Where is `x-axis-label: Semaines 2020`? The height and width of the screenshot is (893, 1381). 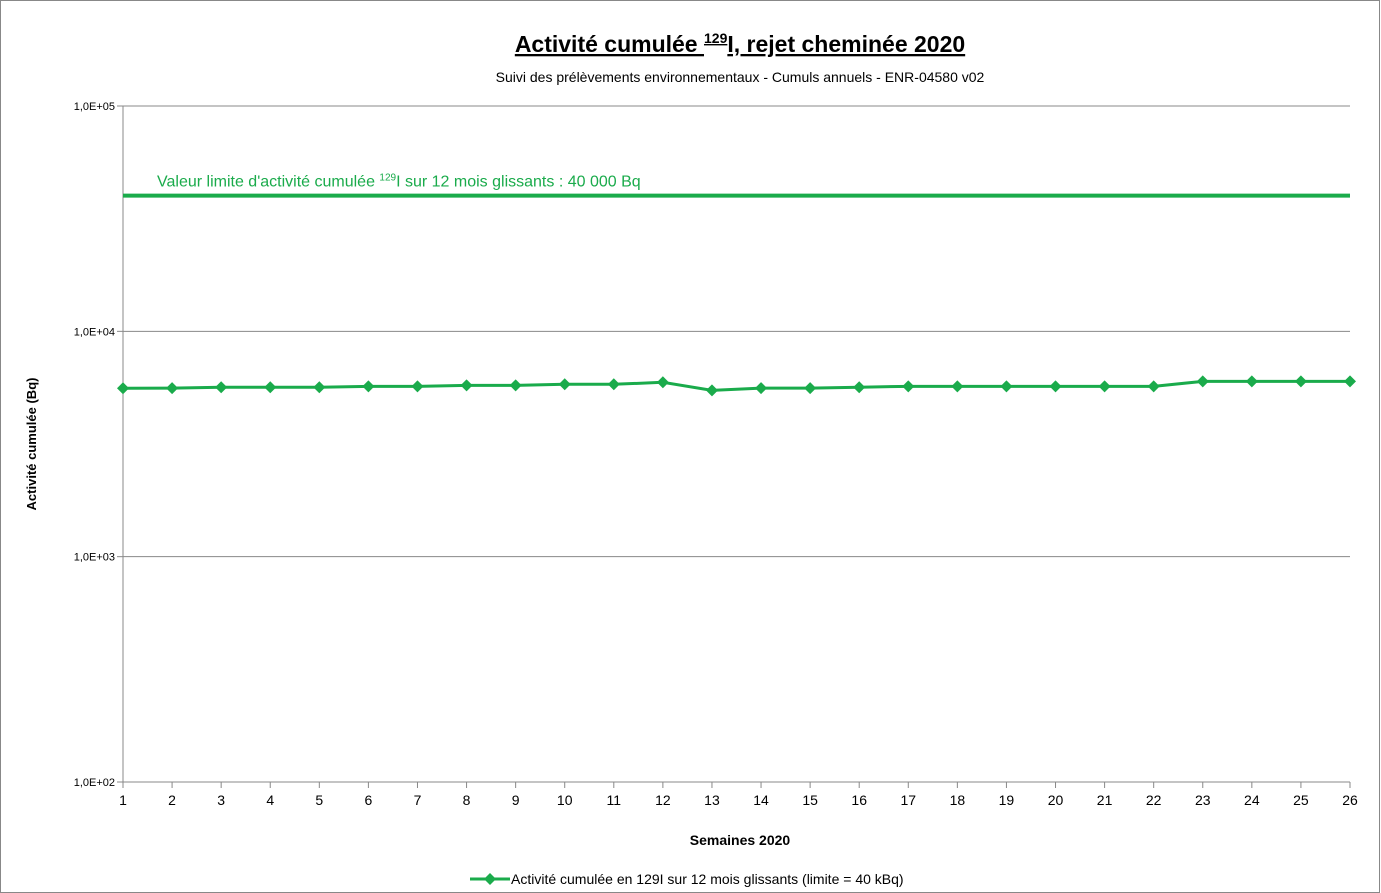
x-axis-label: Semaines 2020 is located at coordinates (740, 840).